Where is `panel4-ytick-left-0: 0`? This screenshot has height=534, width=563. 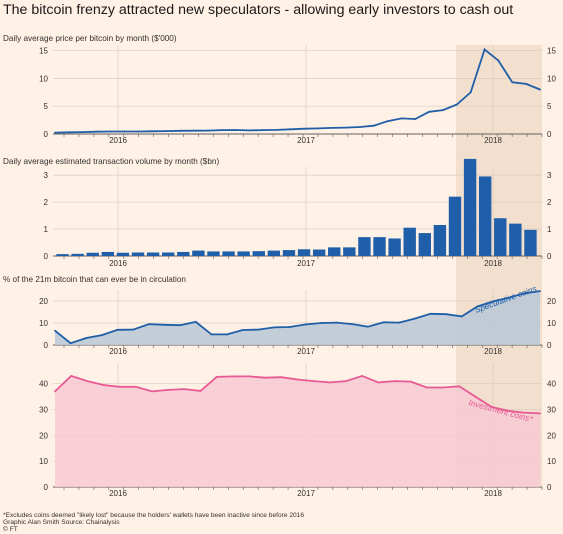
panel4-ytick-left-0: 0 is located at coordinates (46, 487).